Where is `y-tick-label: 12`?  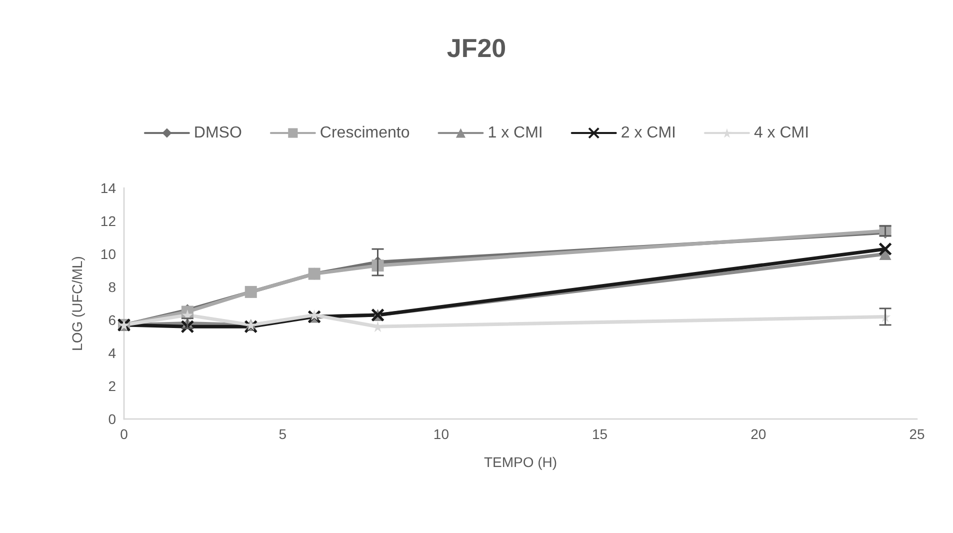
y-tick-label: 12 is located at coordinates (108, 221).